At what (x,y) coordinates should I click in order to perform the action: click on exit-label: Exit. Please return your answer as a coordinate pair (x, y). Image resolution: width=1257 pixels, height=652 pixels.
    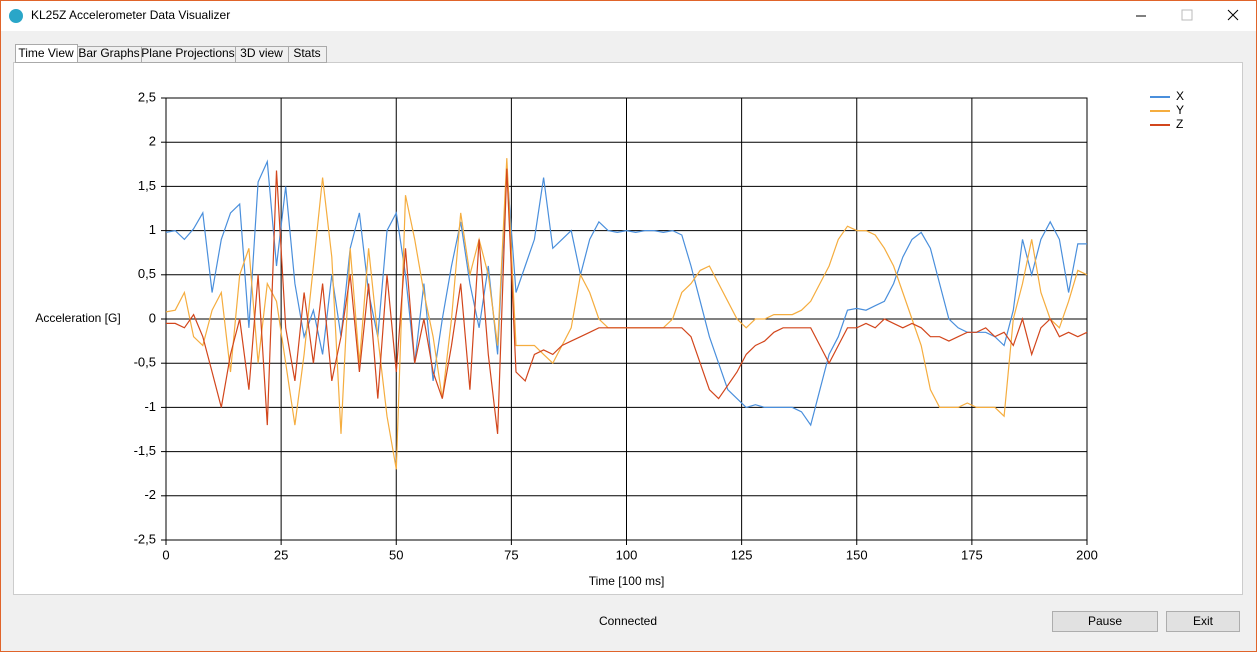
    Looking at the image, I should click on (1203, 621).